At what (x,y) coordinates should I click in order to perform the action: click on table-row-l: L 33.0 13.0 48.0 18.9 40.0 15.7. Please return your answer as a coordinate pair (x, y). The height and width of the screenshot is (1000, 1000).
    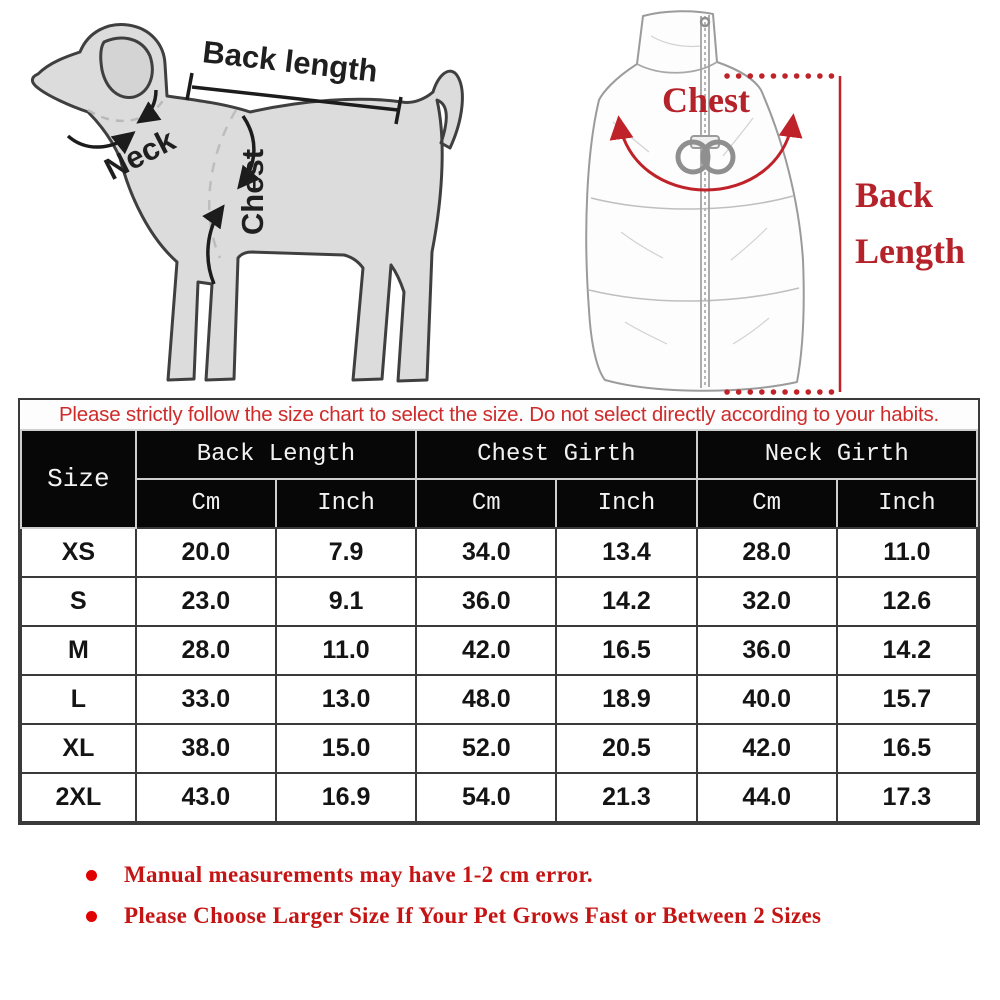
    Looking at the image, I should click on (499, 699).